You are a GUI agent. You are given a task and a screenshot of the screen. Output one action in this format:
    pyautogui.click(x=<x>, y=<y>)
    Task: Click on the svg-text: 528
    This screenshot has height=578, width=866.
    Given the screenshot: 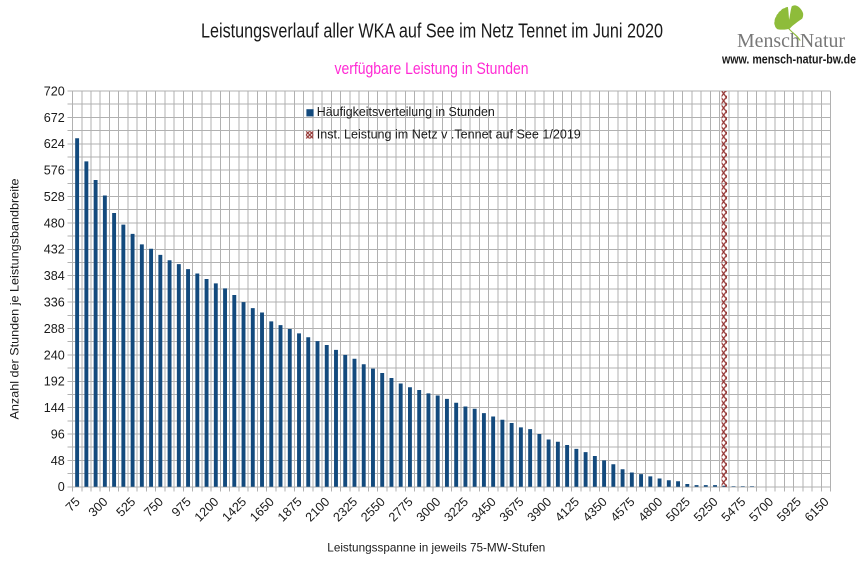 What is the action you would take?
    pyautogui.click(x=54, y=197)
    